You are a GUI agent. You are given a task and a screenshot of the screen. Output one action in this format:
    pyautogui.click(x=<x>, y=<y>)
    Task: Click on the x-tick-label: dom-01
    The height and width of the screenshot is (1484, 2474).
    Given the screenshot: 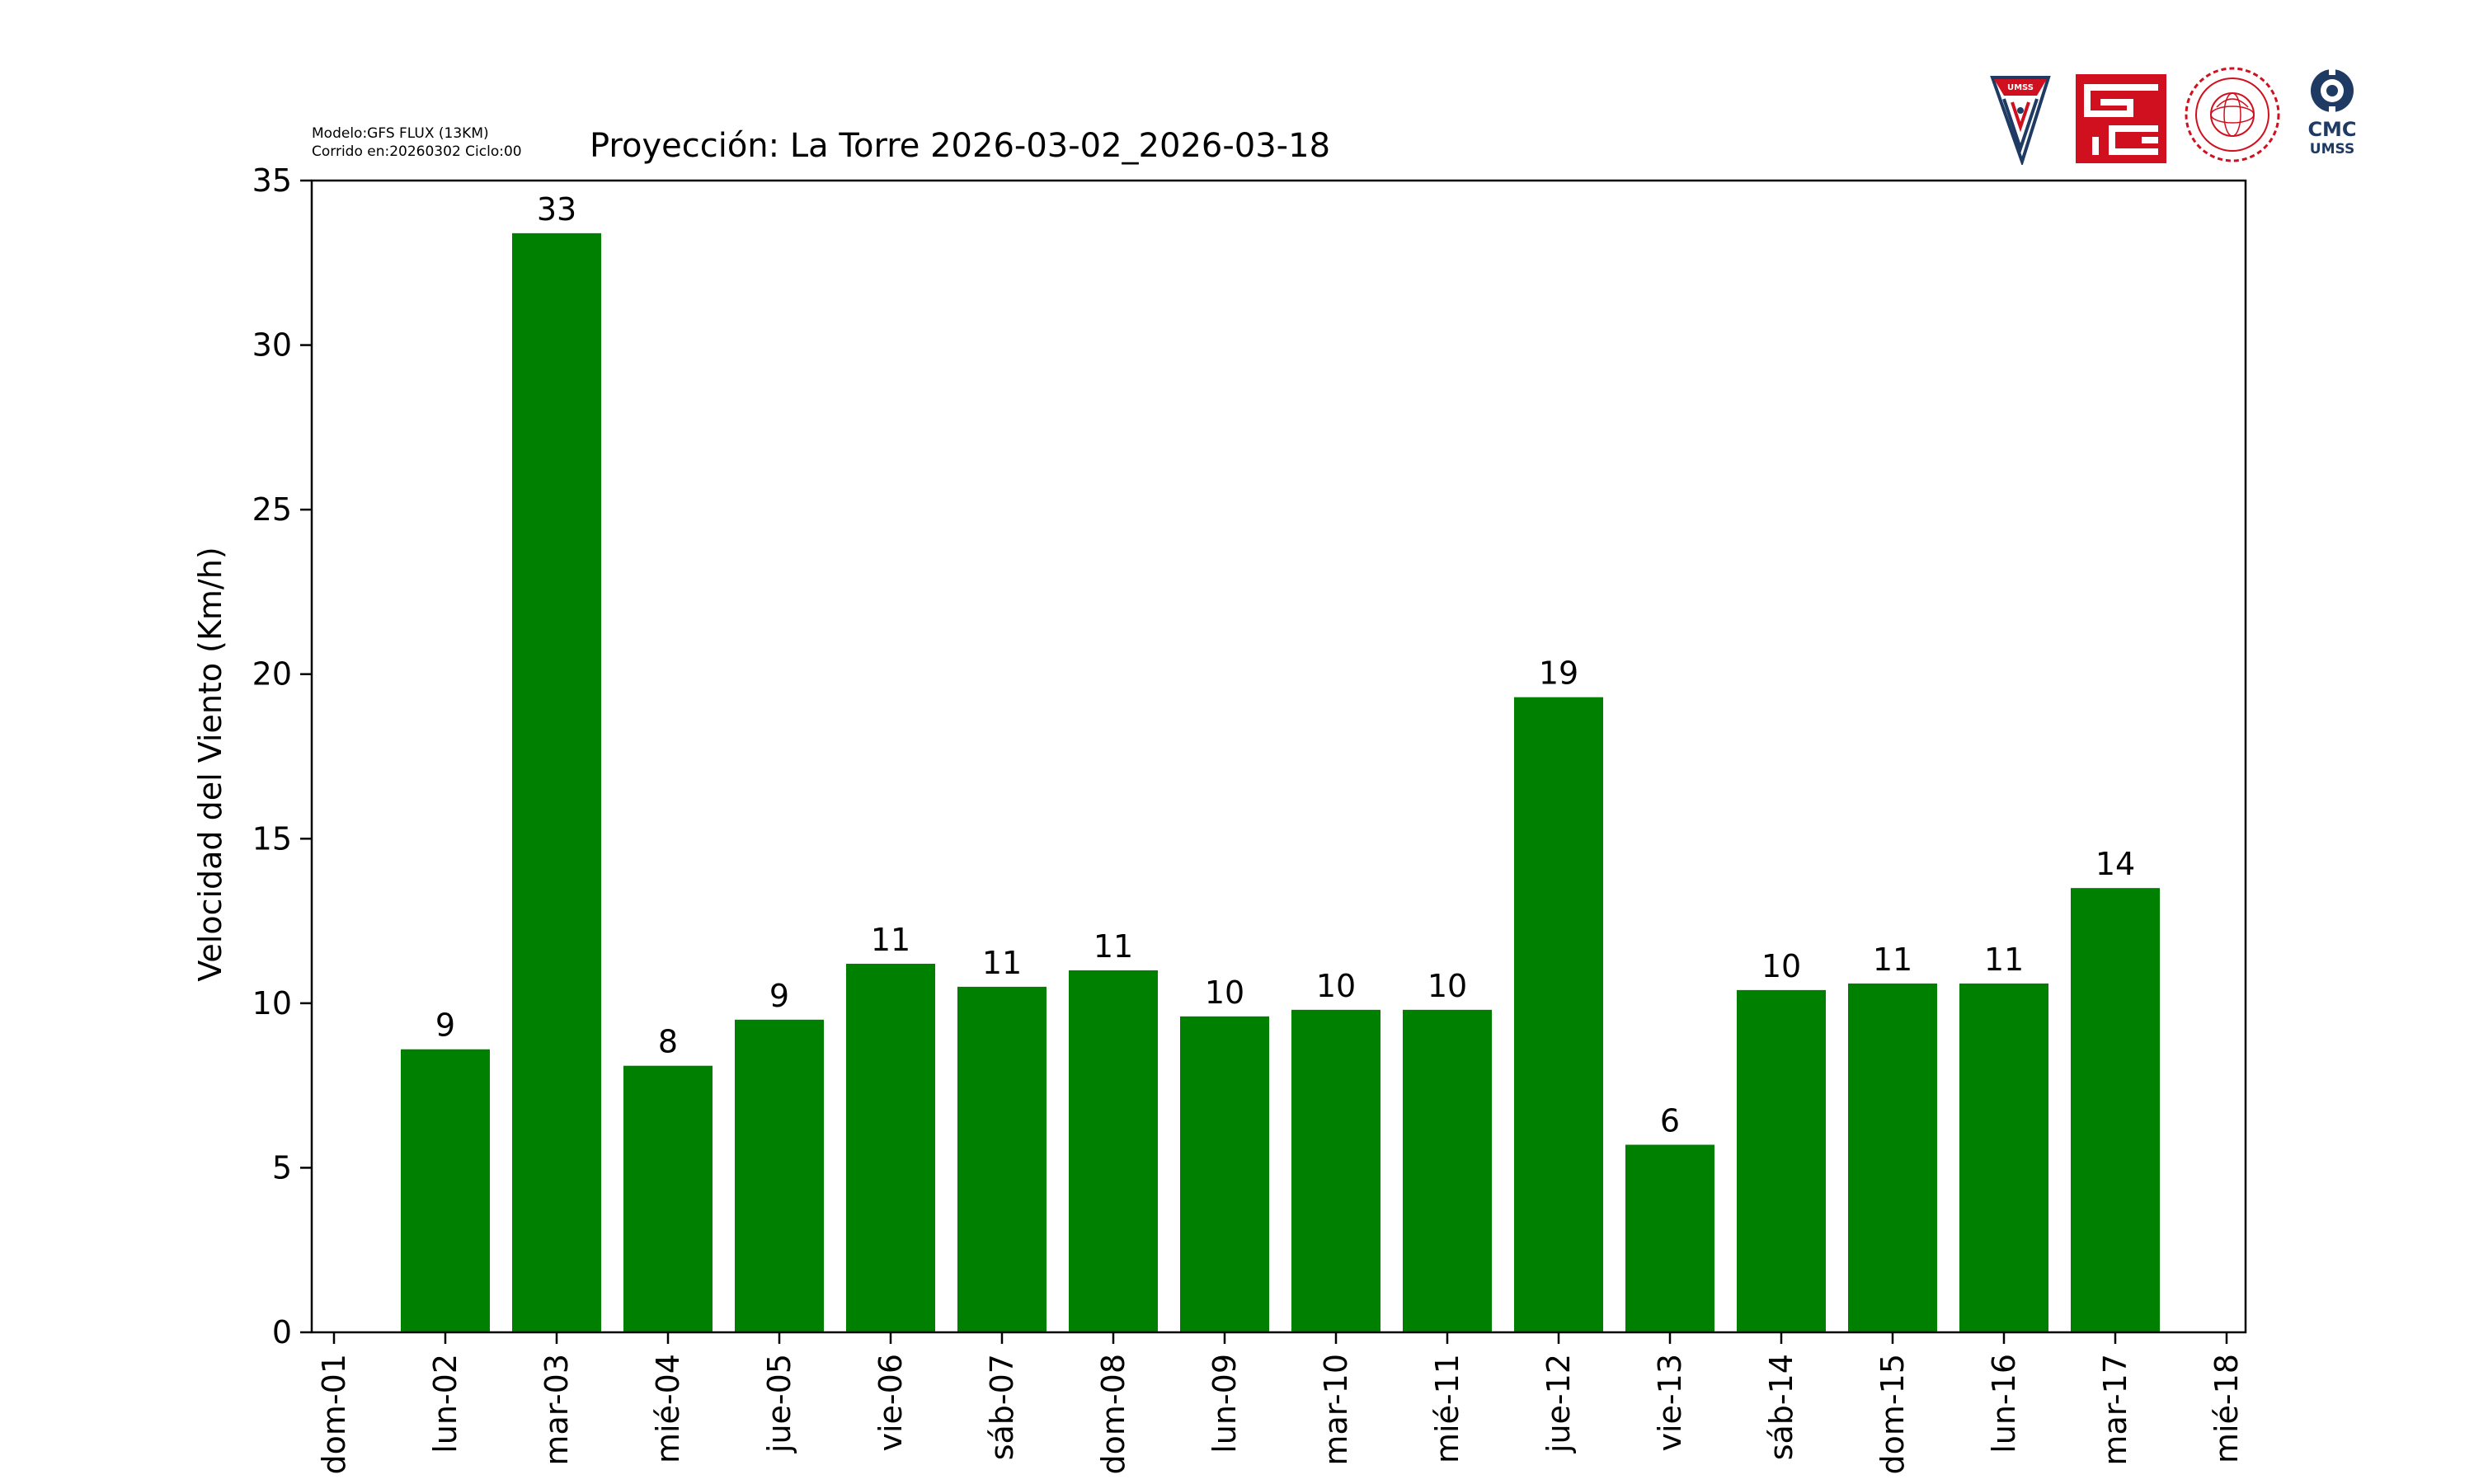 What is the action you would take?
    pyautogui.click(x=334, y=1414)
    